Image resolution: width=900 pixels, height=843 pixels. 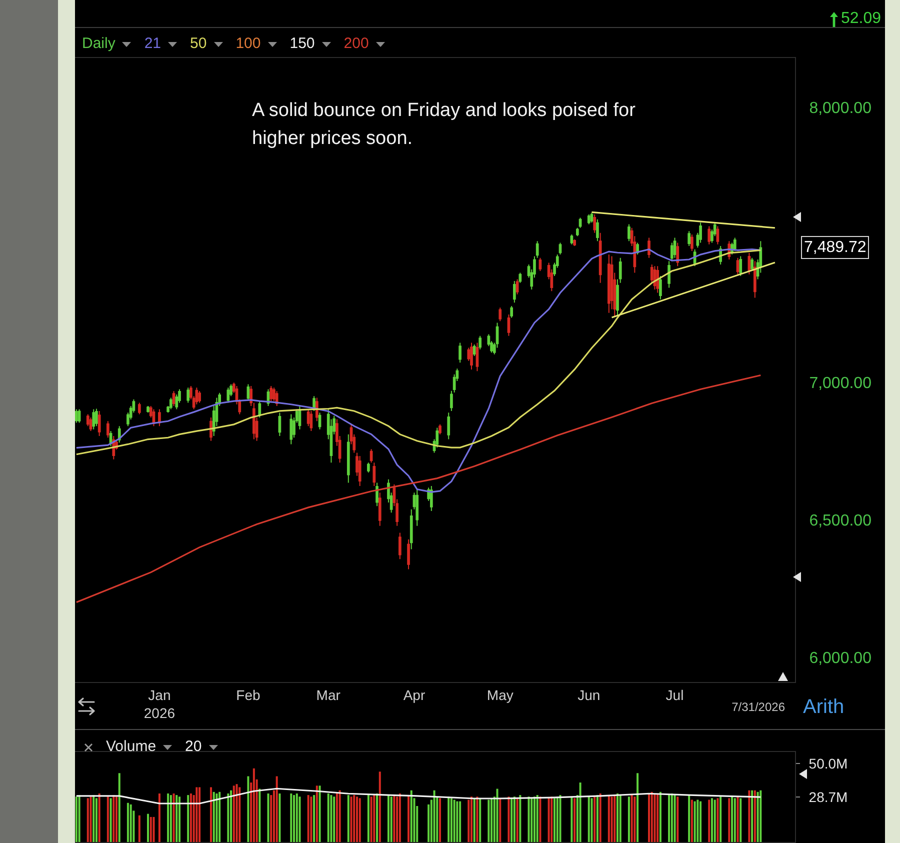 What do you see at coordinates (153, 44) in the screenshot?
I see `text: 21` at bounding box center [153, 44].